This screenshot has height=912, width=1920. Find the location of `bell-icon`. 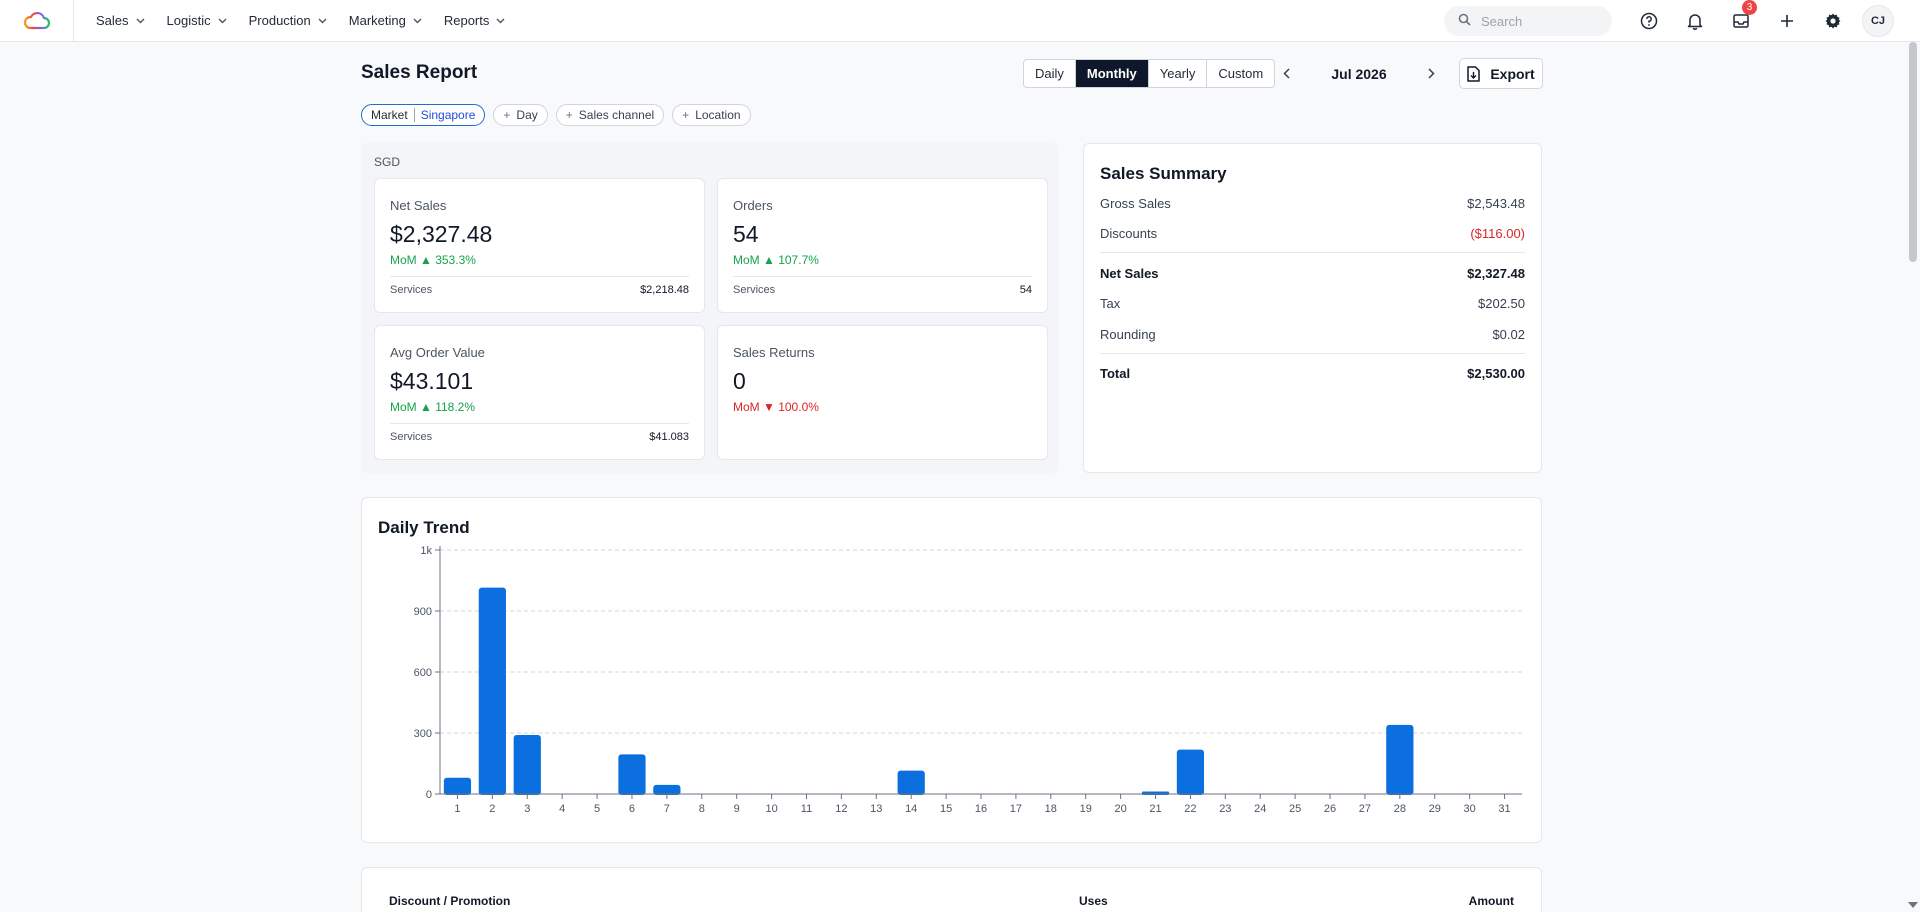

bell-icon is located at coordinates (1695, 22).